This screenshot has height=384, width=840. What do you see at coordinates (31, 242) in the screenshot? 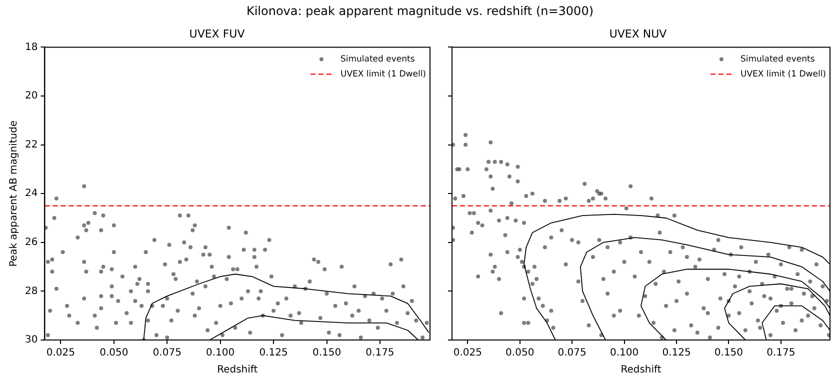
I see `y-tick-label: 26` at bounding box center [31, 242].